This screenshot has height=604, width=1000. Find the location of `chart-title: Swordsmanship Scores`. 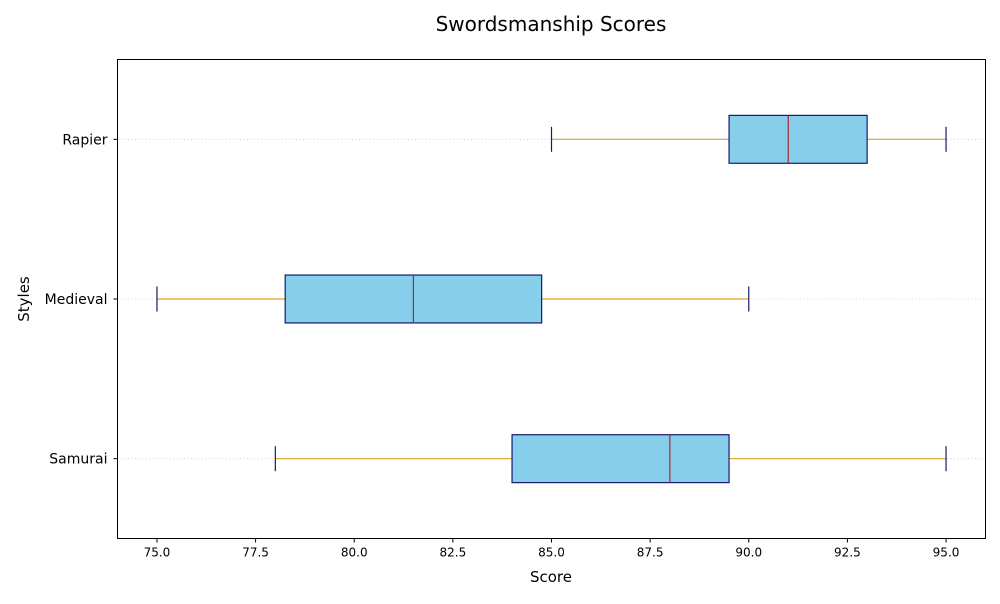

chart-title: Swordsmanship Scores is located at coordinates (551, 24).